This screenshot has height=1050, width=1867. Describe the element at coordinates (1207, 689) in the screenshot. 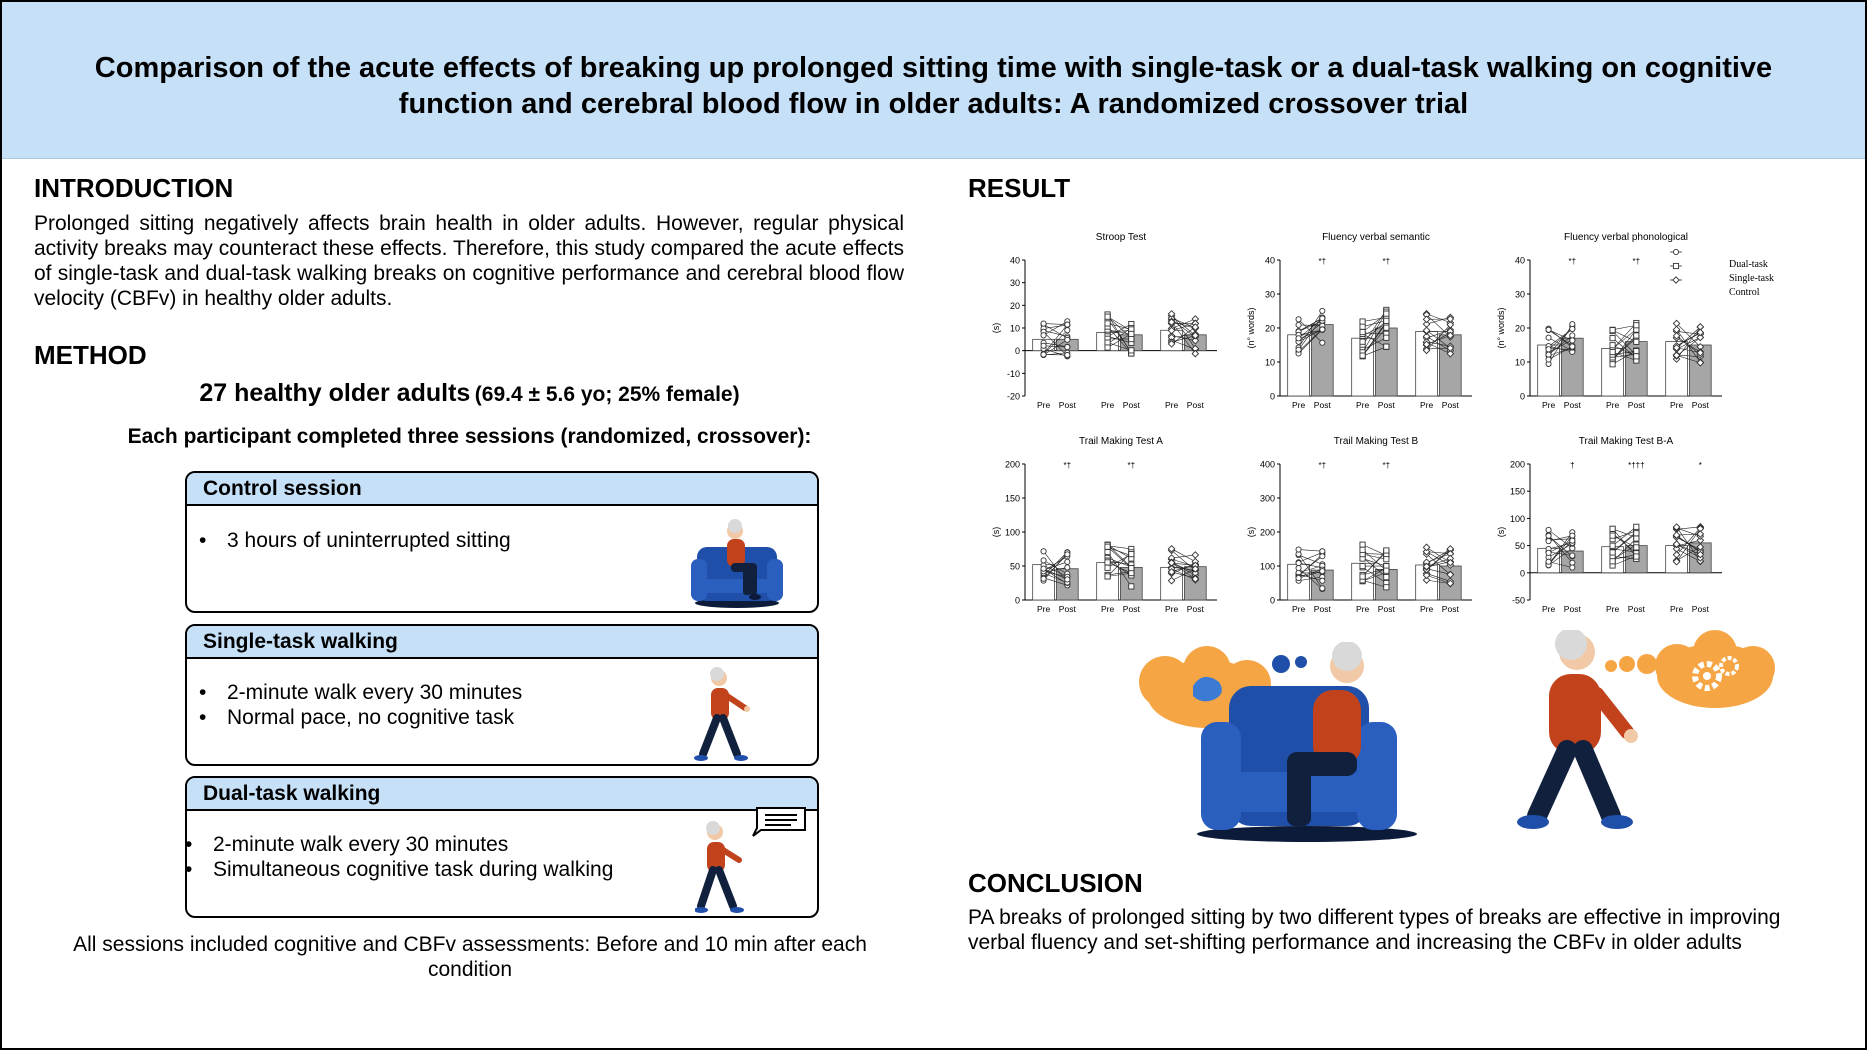

I see `brain-icon` at that location.